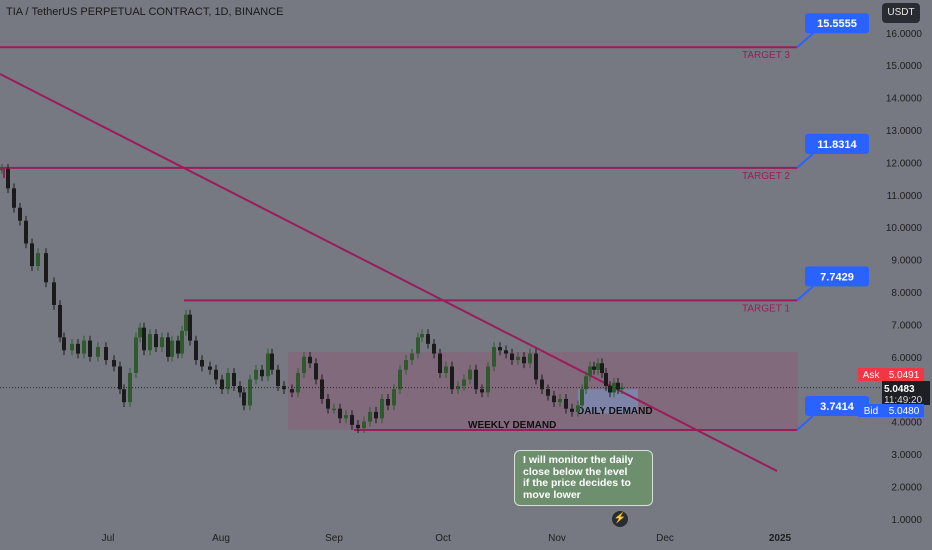 This screenshot has height=550, width=932. I want to click on weekly-demand-zone, so click(543, 390).